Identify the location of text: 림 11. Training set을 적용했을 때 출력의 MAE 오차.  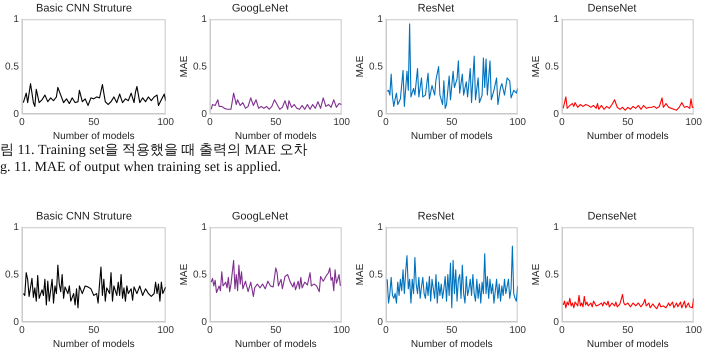
(154, 150).